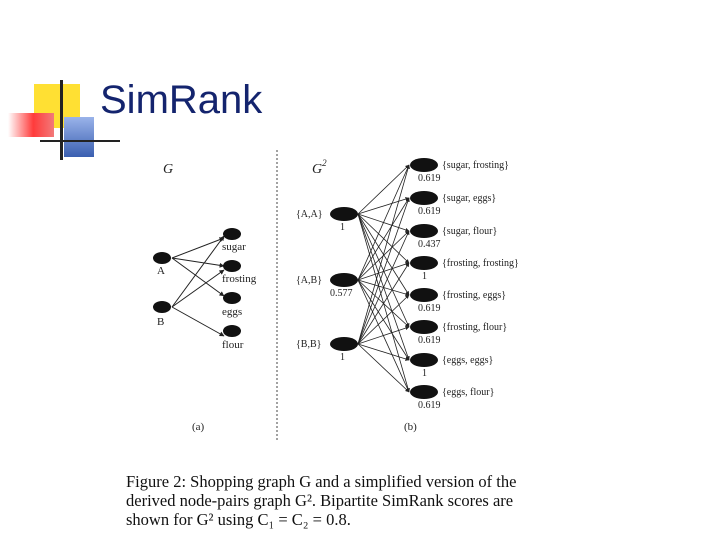  What do you see at coordinates (233, 345) in the screenshot?
I see `node-flour-label: flour` at bounding box center [233, 345].